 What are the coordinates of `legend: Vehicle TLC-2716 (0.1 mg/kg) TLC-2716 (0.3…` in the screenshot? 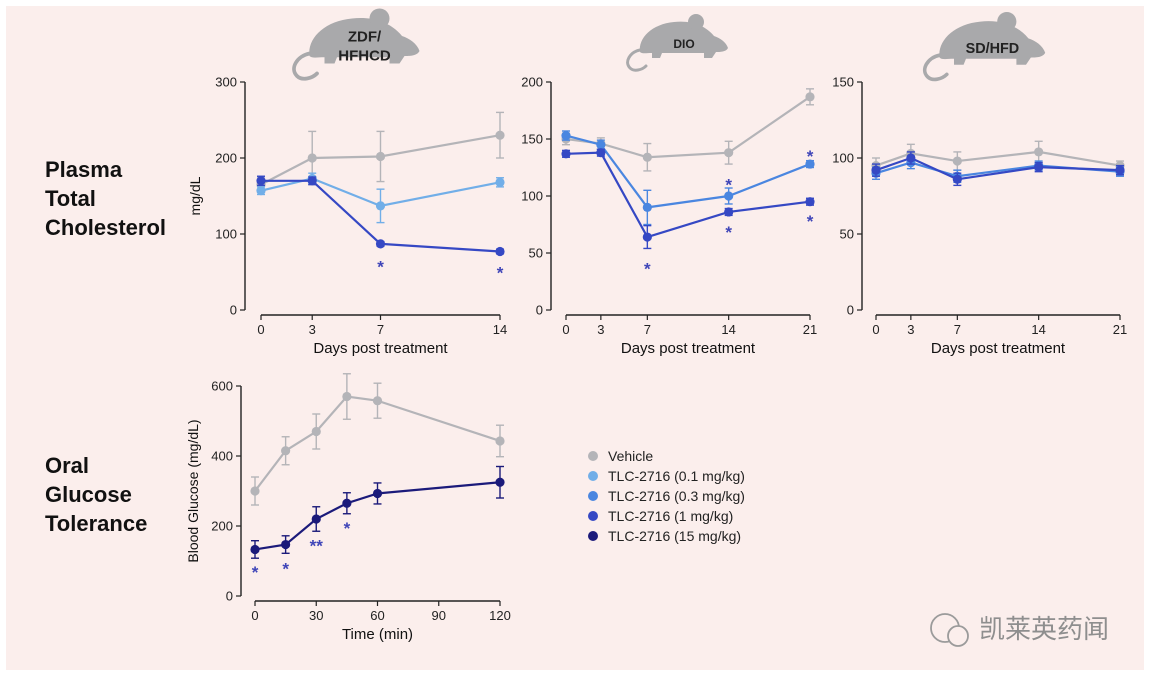 It's located at (666, 496).